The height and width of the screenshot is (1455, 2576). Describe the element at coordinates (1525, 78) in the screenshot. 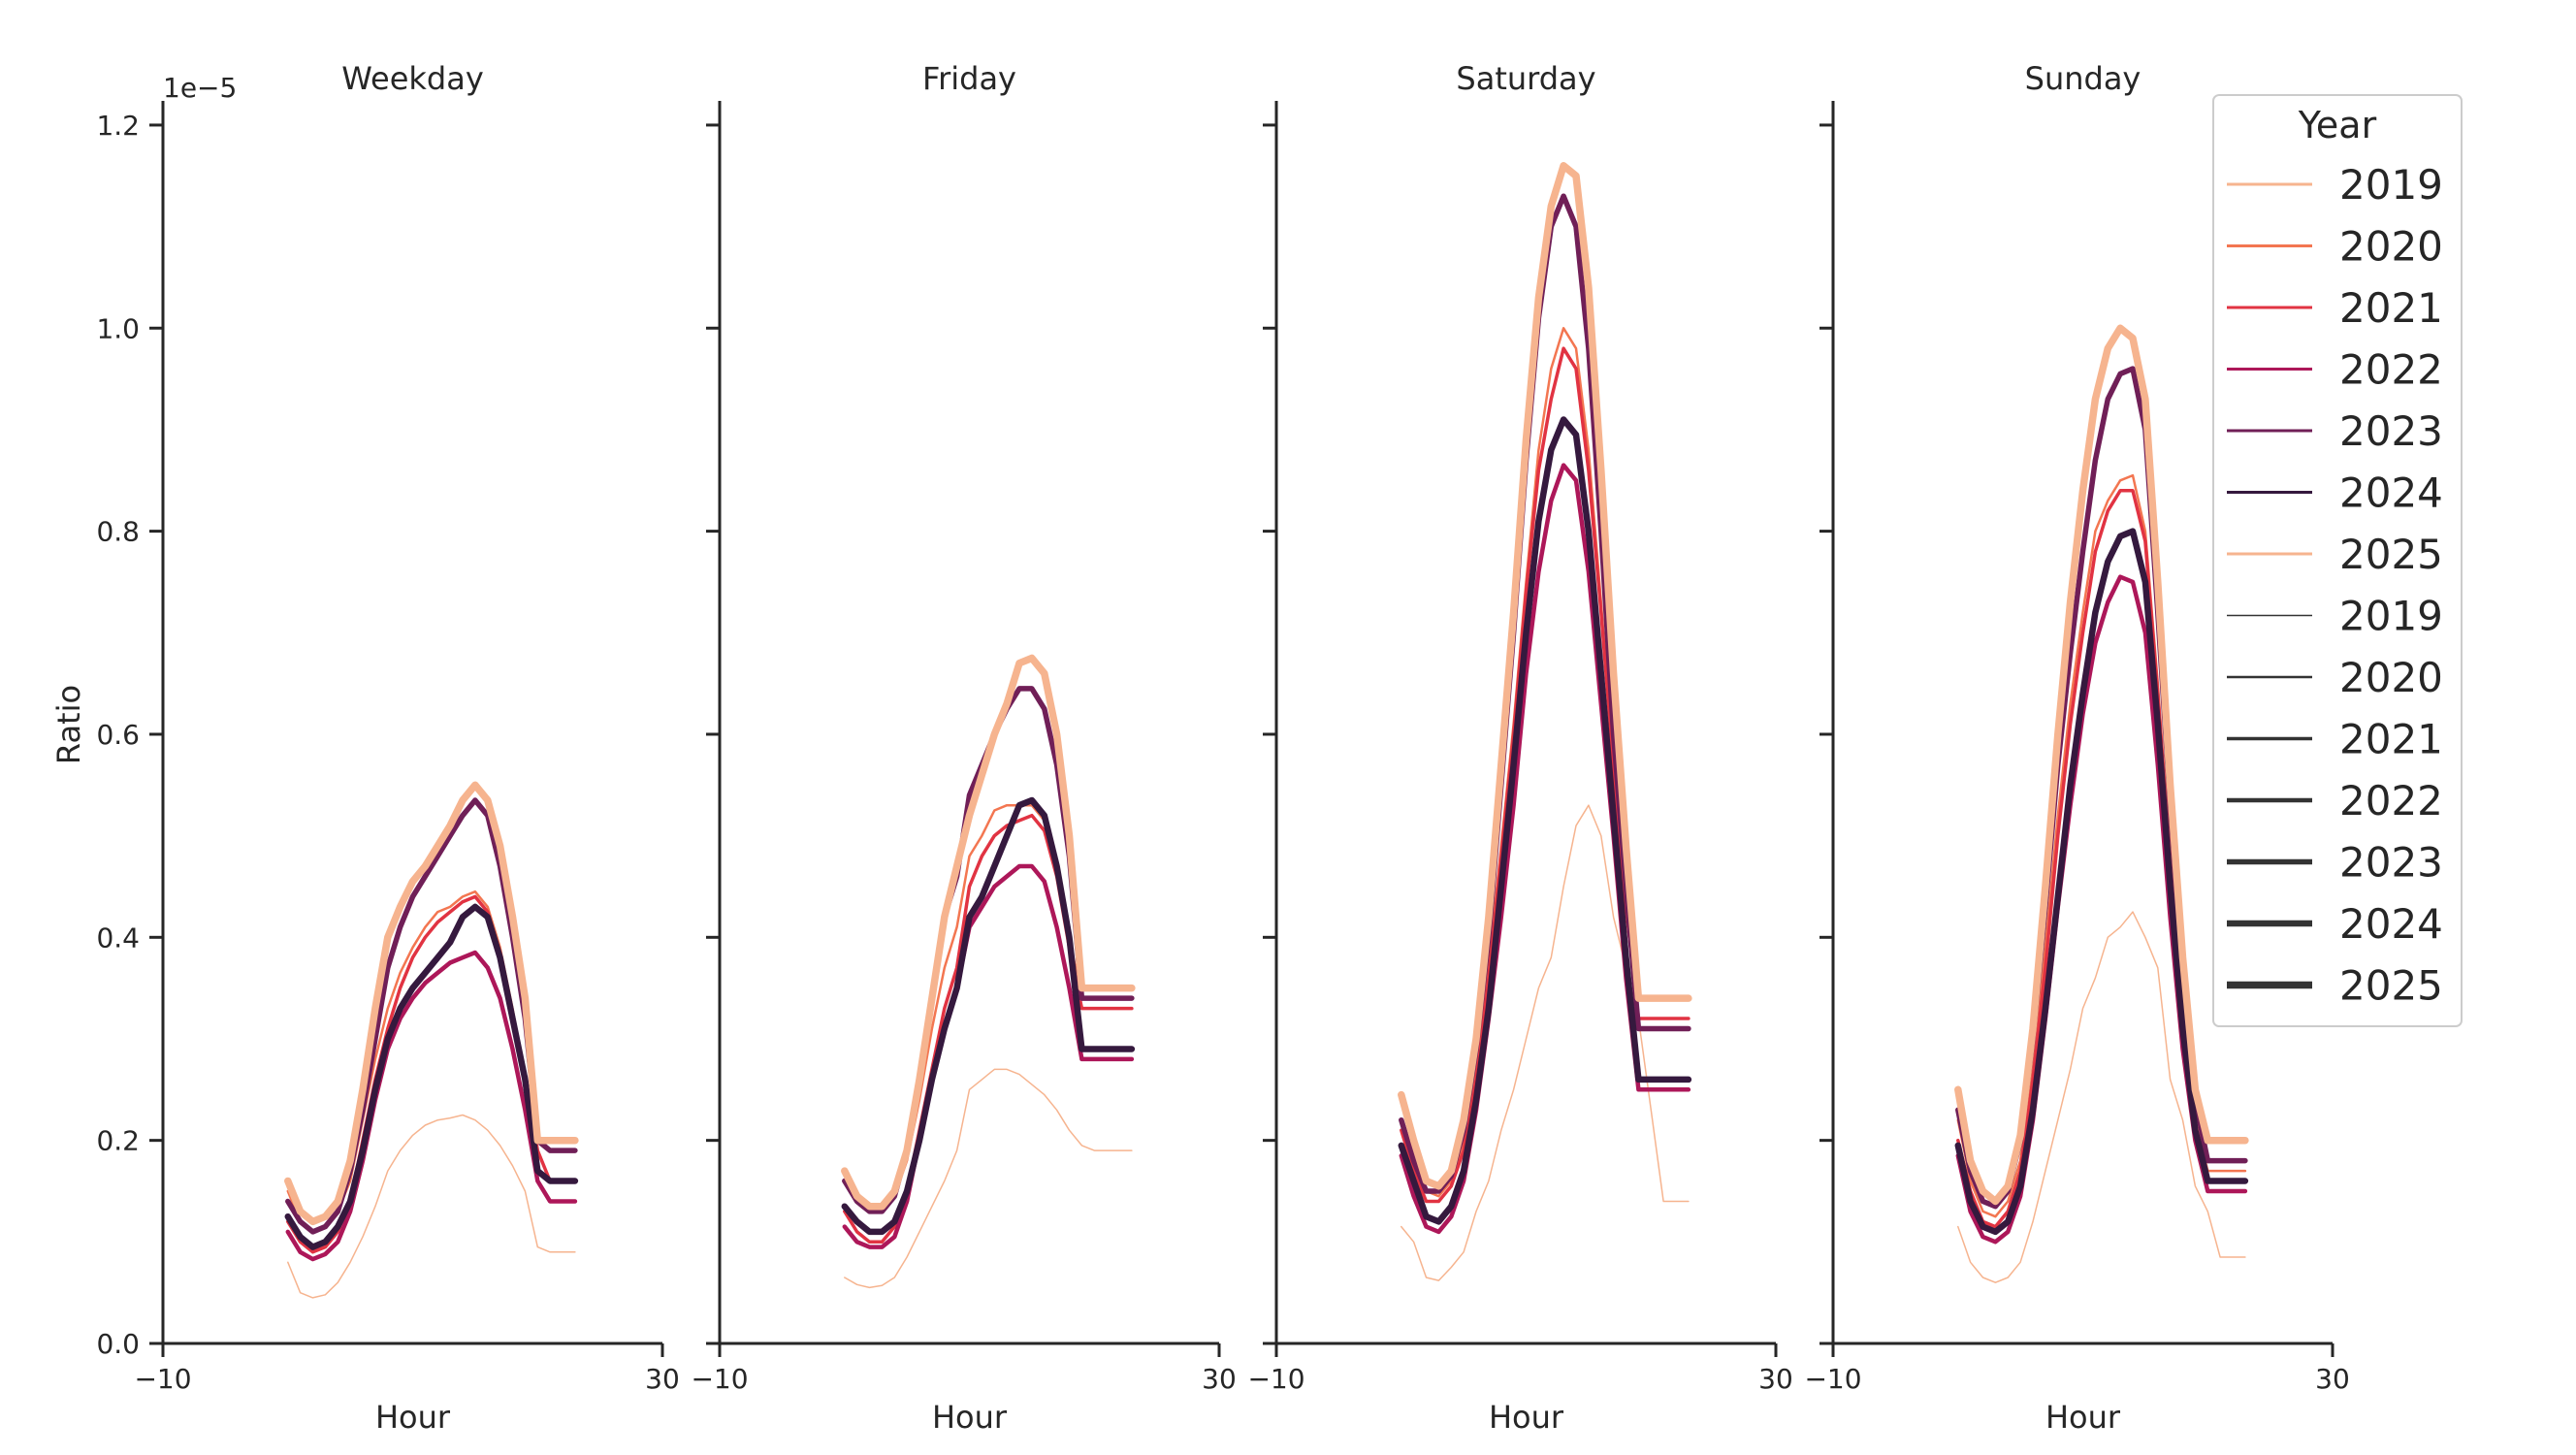

I see `panel-title: Saturday` at that location.